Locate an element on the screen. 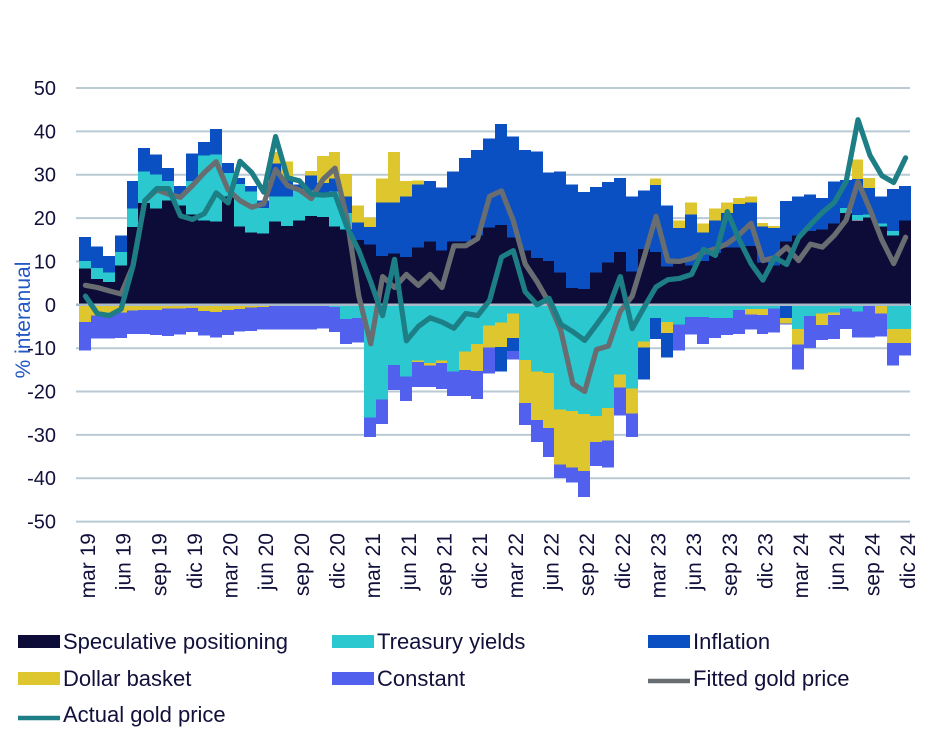 The width and height of the screenshot is (940, 742). svg-text: sep 23 is located at coordinates (730, 564).